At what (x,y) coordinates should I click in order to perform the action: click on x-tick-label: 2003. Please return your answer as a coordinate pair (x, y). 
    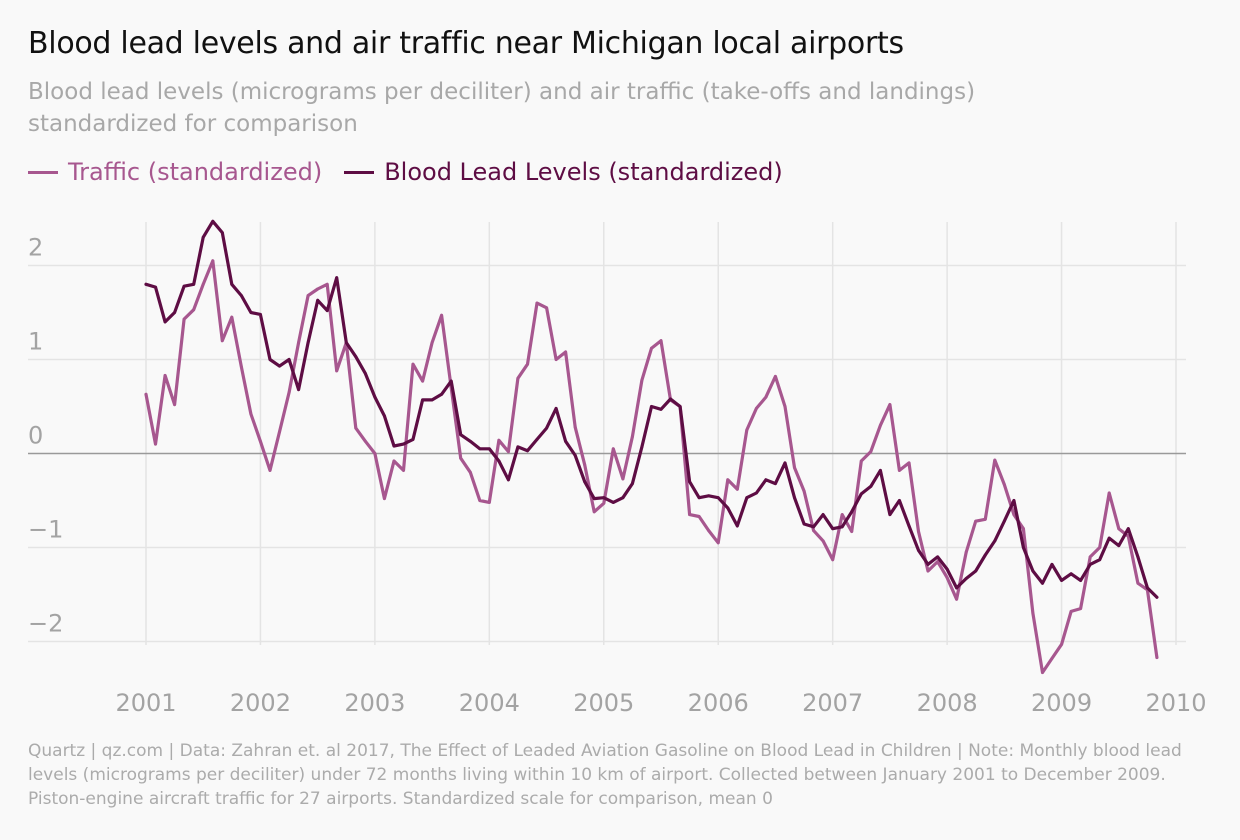
    Looking at the image, I should click on (374, 703).